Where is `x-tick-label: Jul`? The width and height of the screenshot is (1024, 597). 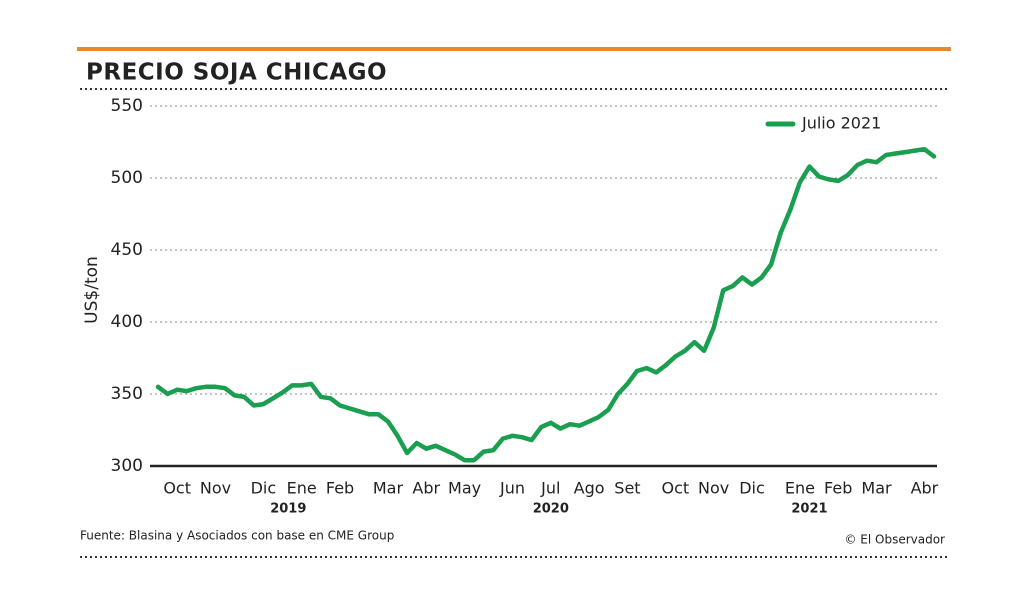 x-tick-label: Jul is located at coordinates (550, 488).